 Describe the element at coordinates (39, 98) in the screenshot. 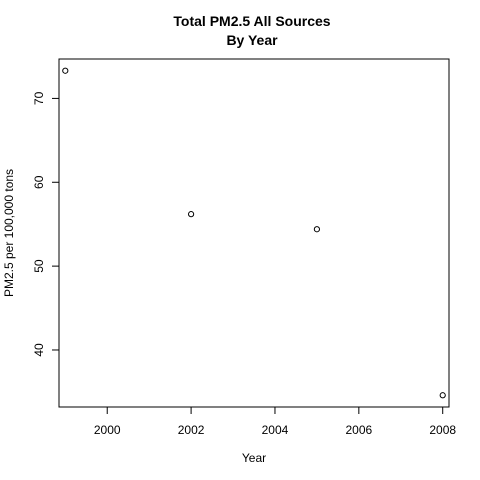

I see `y-tick-label: 70` at that location.